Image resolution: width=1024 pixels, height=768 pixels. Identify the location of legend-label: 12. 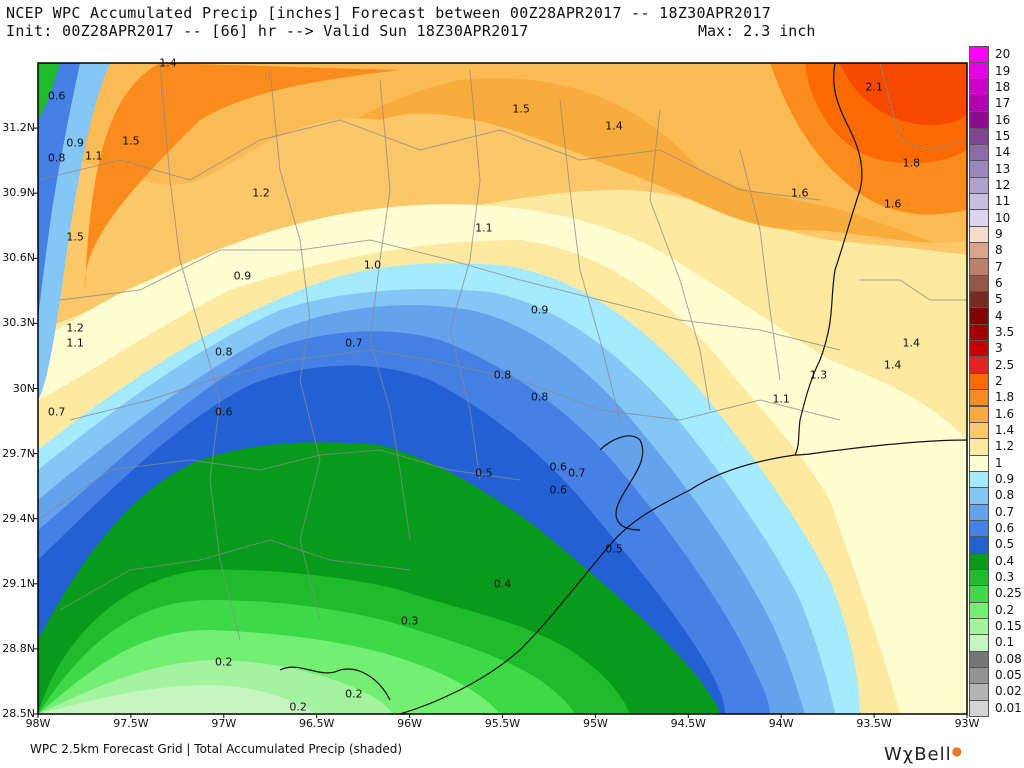
(1003, 184).